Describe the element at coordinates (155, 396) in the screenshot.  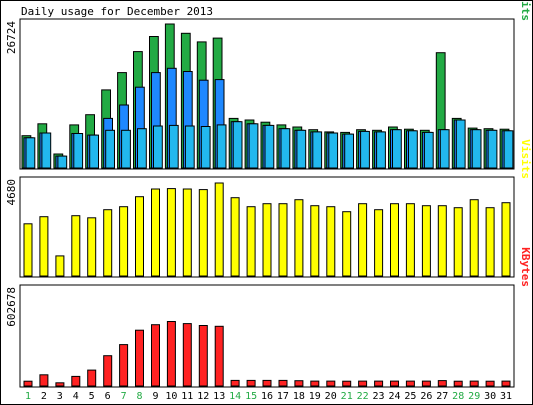
I see `x-tick-label-day-9: 9` at that location.